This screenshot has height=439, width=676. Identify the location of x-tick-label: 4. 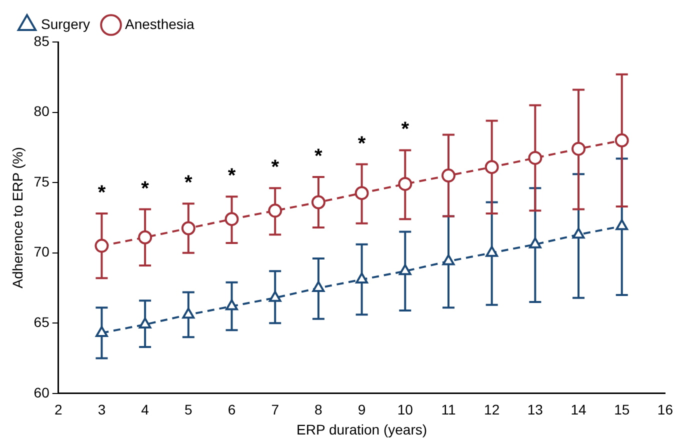
(145, 410).